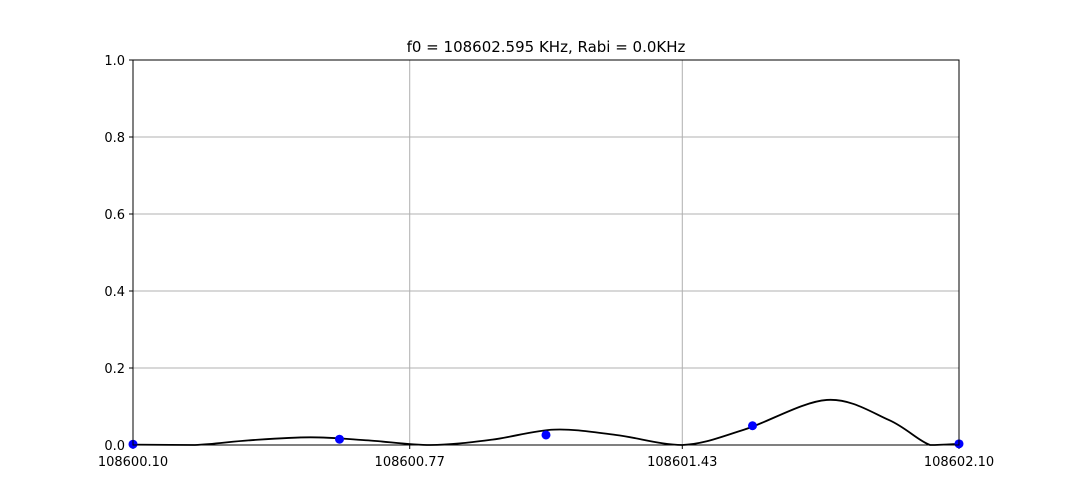  I want to click on fit-curve, so click(546, 422).